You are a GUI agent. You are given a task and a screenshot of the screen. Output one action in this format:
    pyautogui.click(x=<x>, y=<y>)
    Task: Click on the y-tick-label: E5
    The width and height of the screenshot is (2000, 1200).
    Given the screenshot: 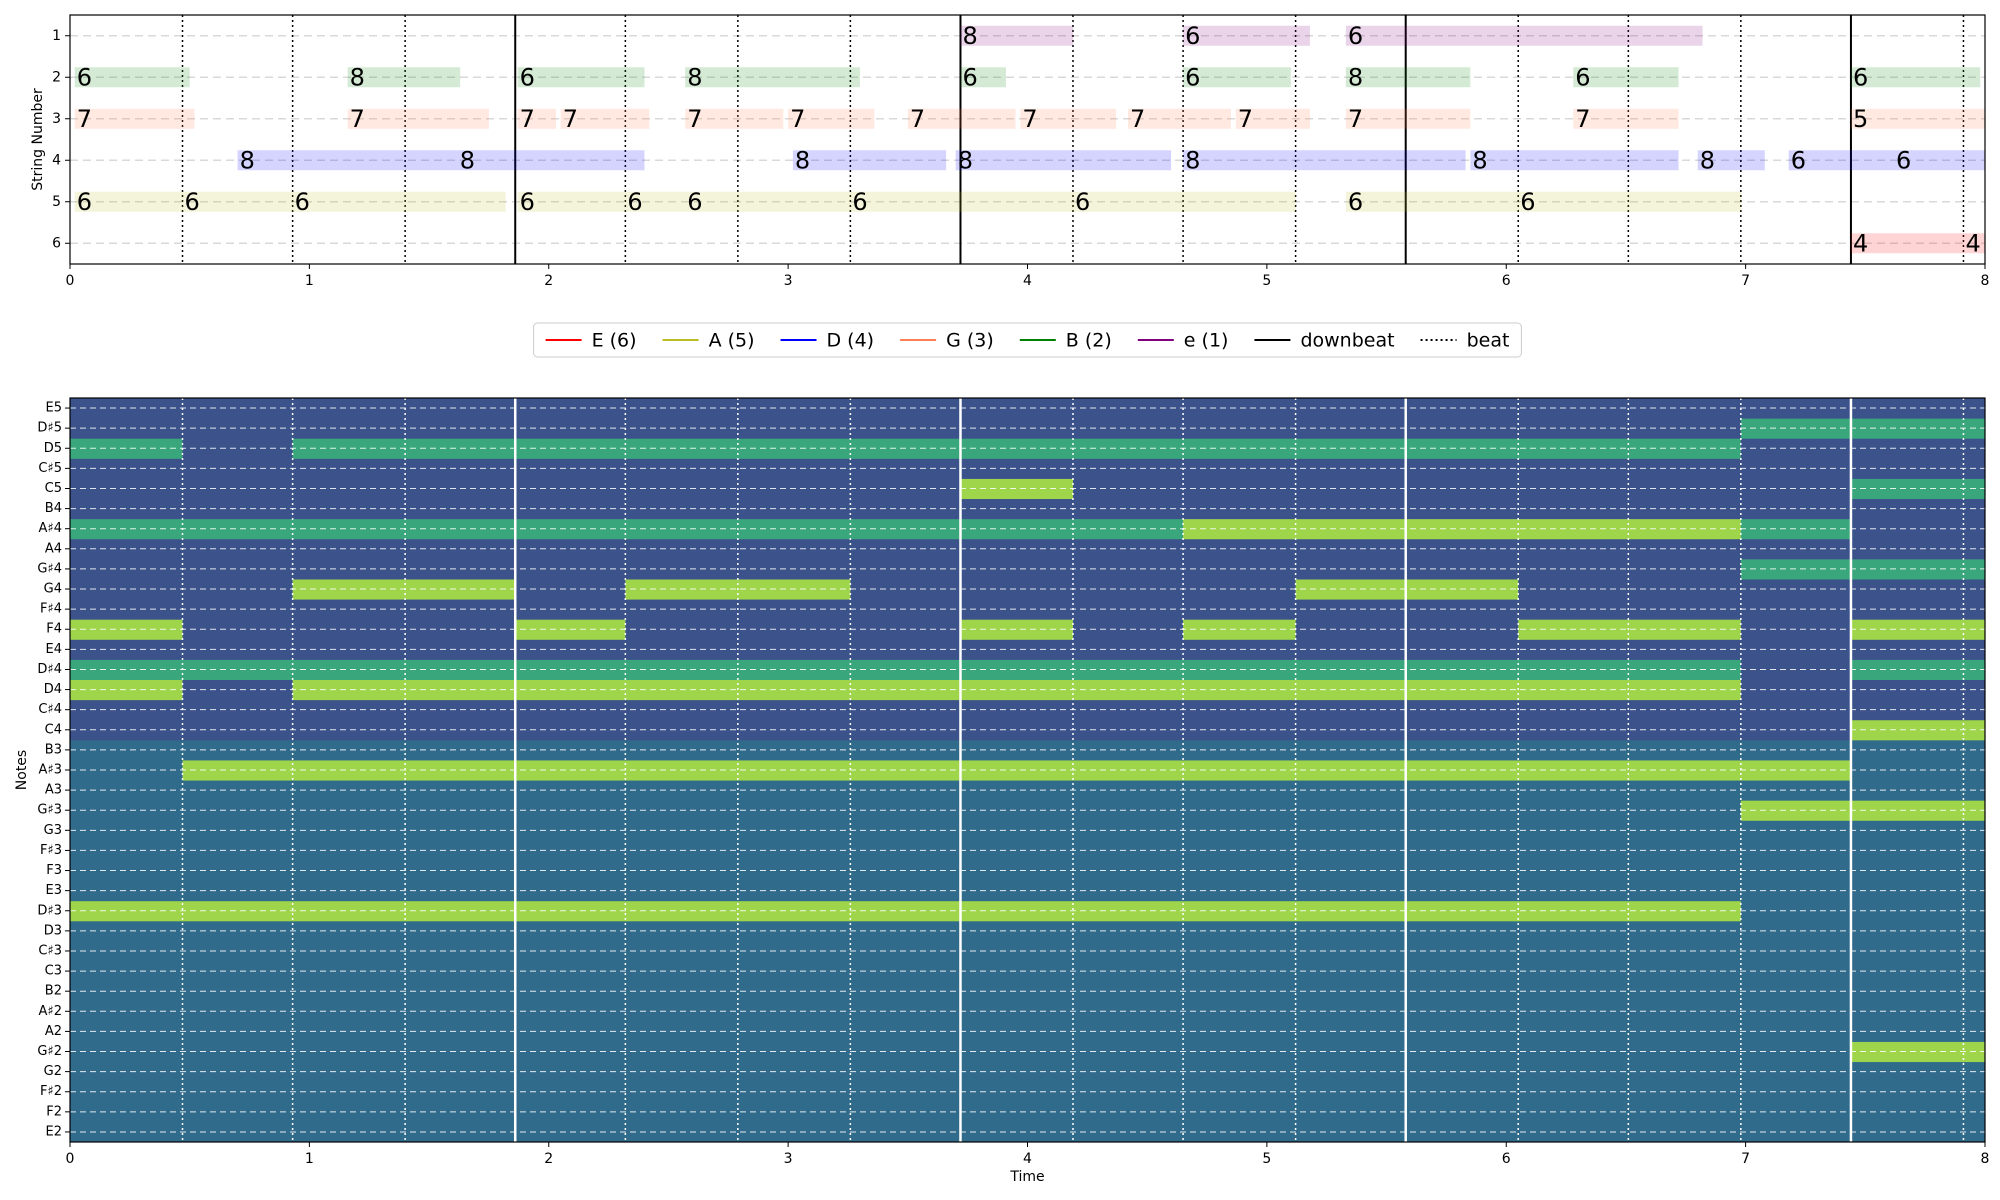 What is the action you would take?
    pyautogui.click(x=54, y=408)
    